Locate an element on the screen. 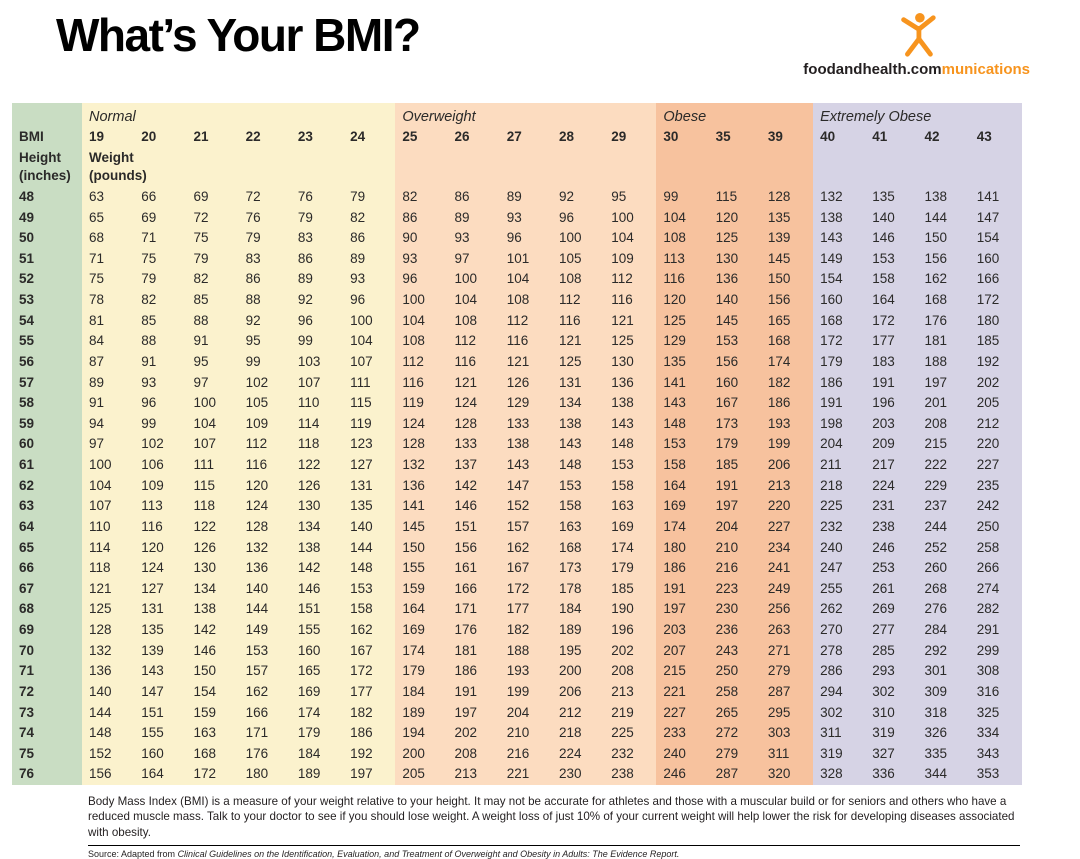 This screenshot has width=1080, height=859. weight-cell: 124 is located at coordinates (160, 568).